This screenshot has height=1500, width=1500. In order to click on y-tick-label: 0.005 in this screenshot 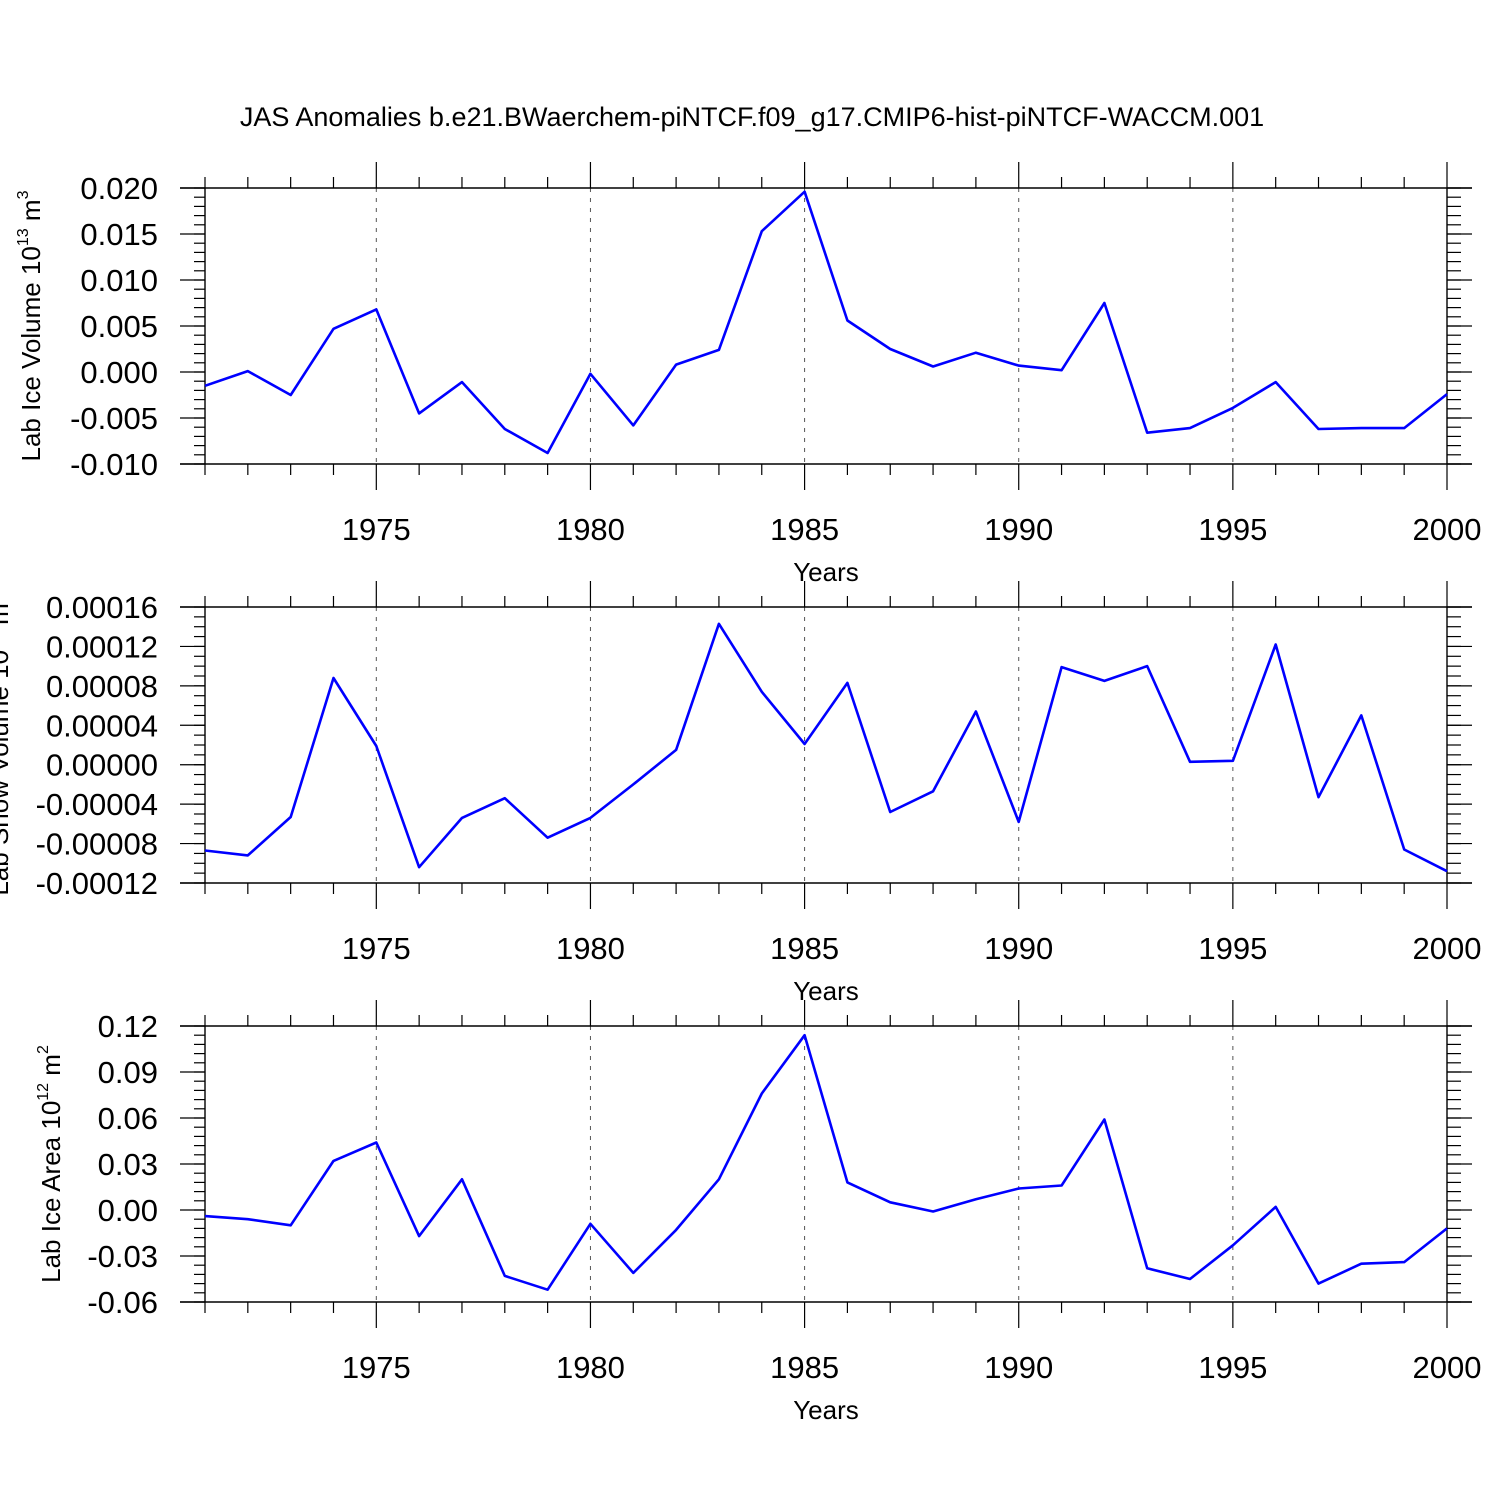, I will do `click(119, 326)`.